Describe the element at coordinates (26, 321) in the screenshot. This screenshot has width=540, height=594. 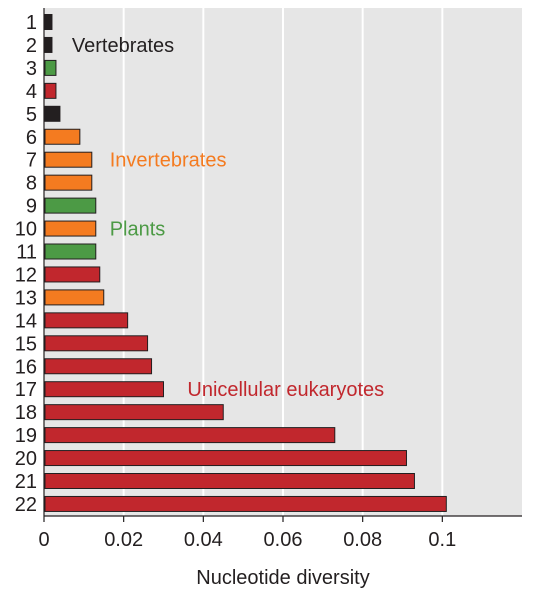
I see `category-label-14: 14` at that location.